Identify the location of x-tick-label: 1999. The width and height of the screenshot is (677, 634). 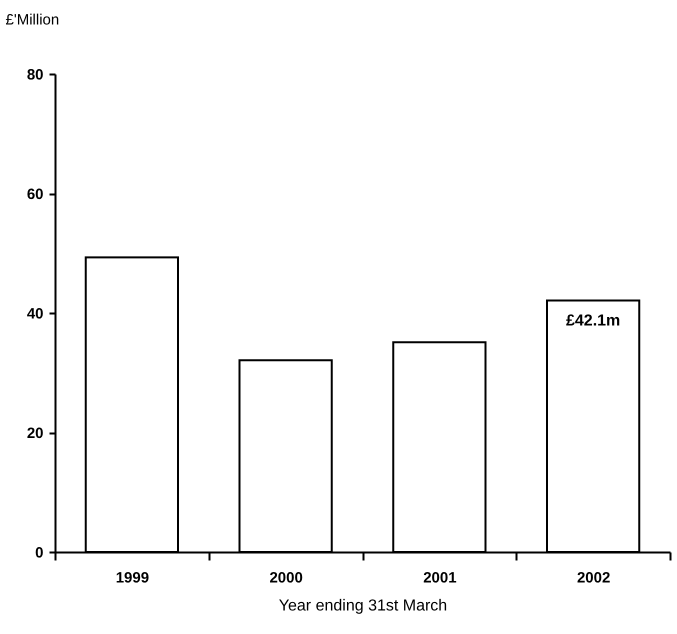
(133, 578).